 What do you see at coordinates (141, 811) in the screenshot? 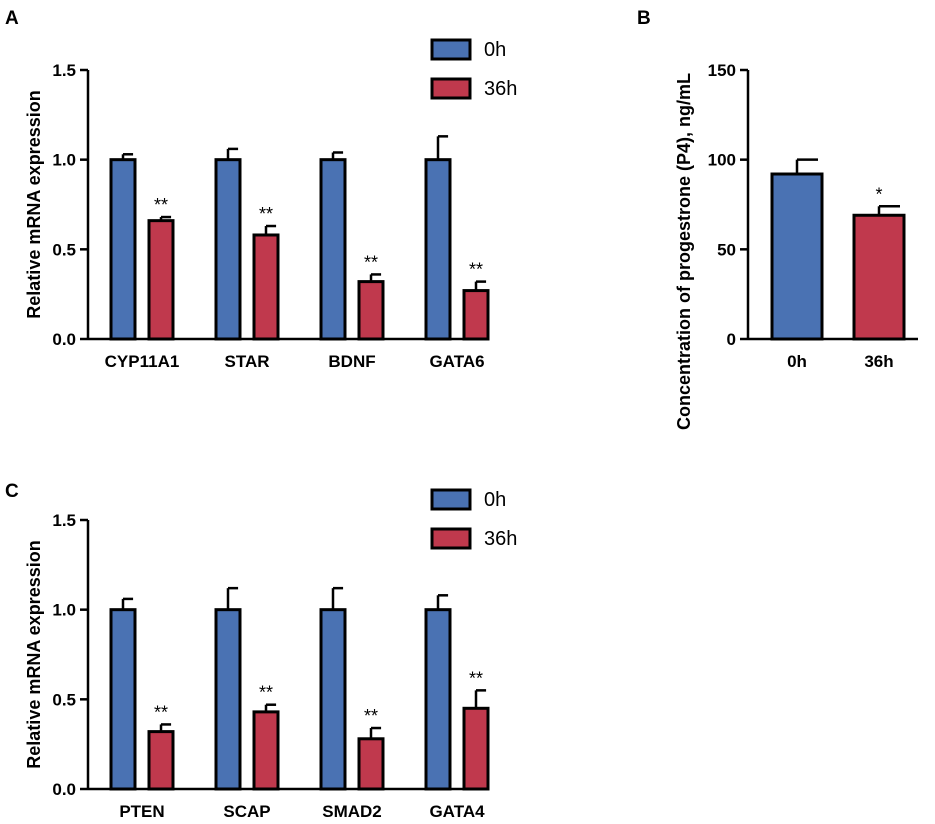
I see `chart-c-category-label: PTEN` at bounding box center [141, 811].